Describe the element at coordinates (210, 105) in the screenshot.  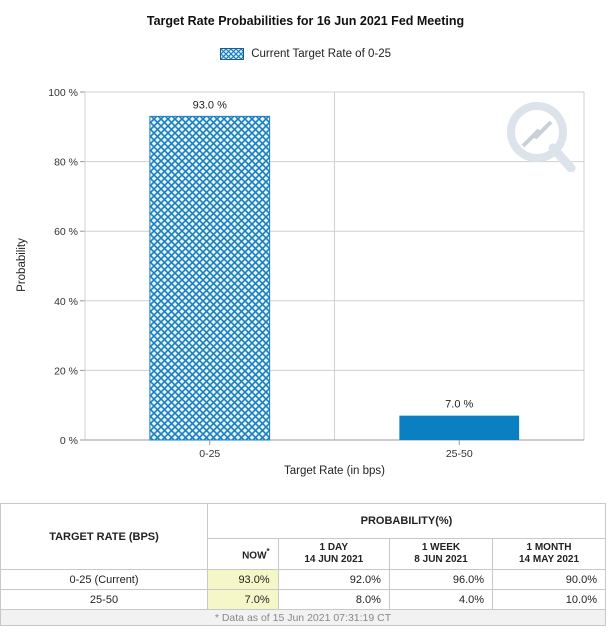
I see `bar-value-label: 93.0 %` at that location.